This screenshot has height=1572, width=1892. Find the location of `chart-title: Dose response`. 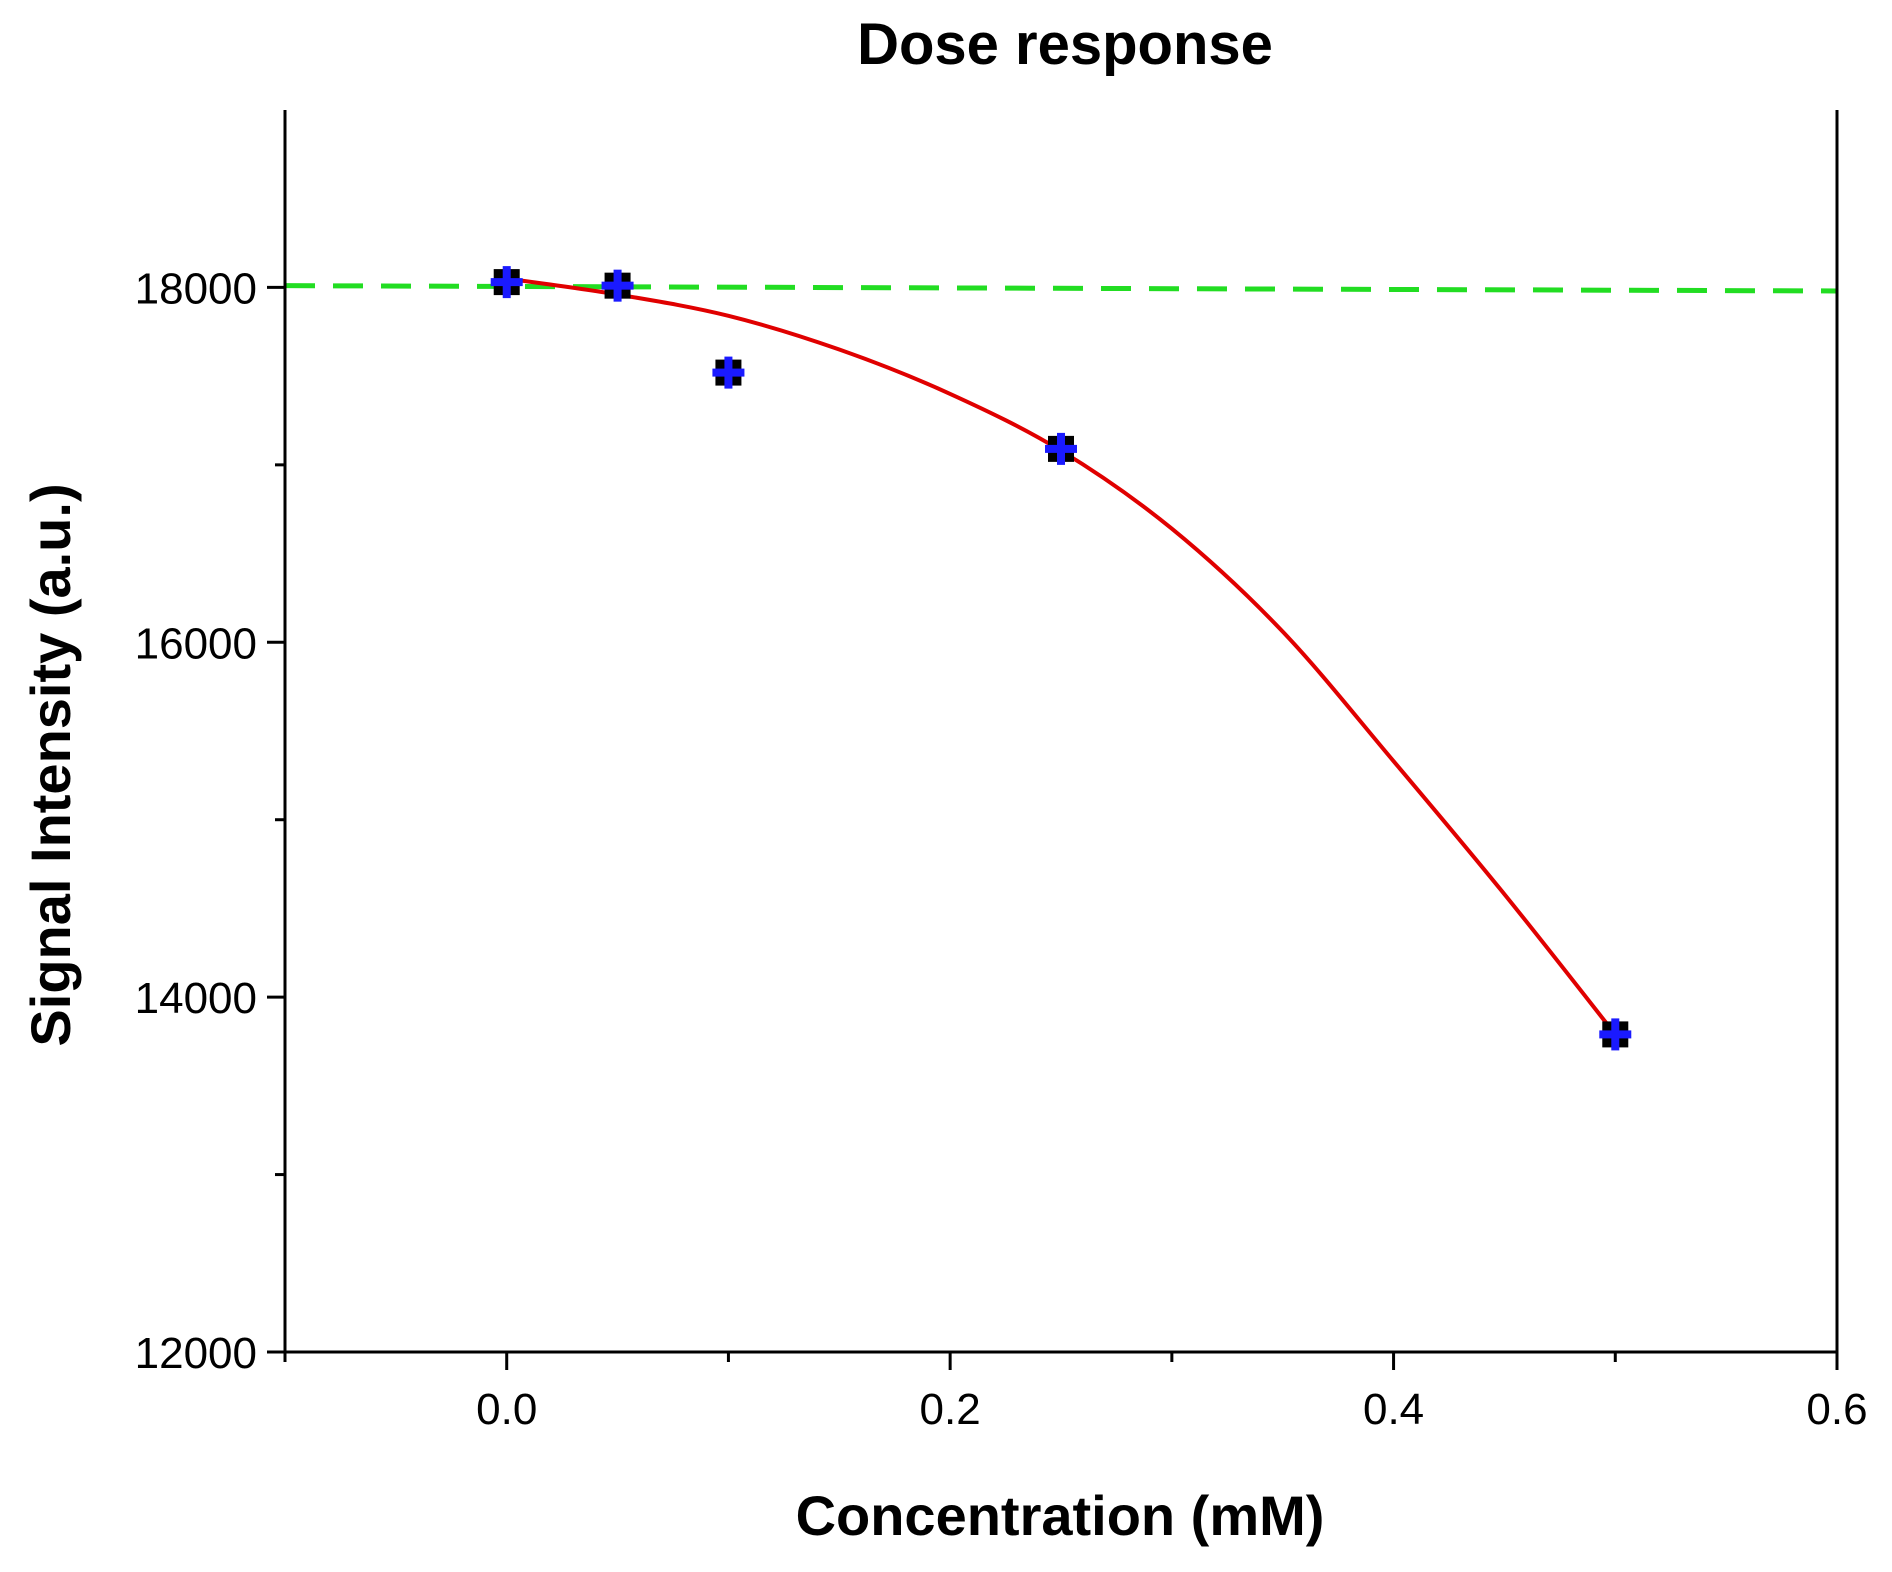

chart-title: Dose response is located at coordinates (1065, 44).